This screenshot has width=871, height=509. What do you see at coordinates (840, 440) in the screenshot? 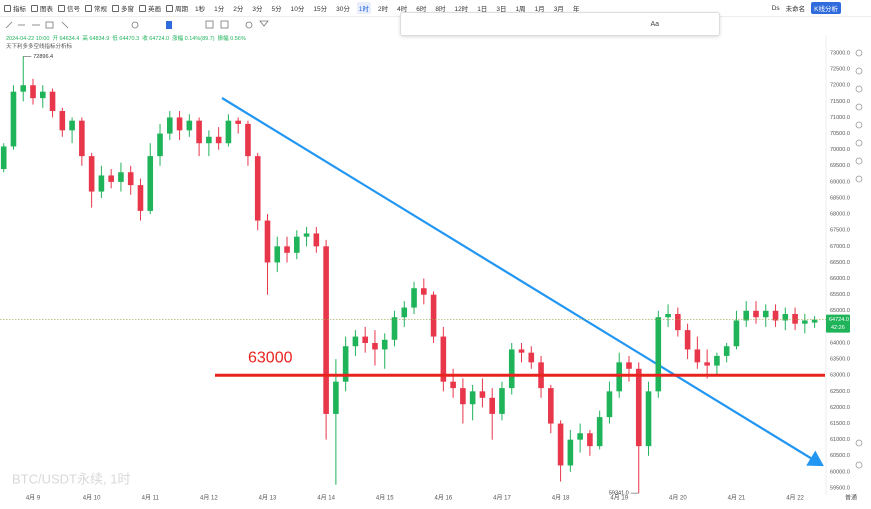
I see `y-tick-label: 61000.0` at bounding box center [840, 440].